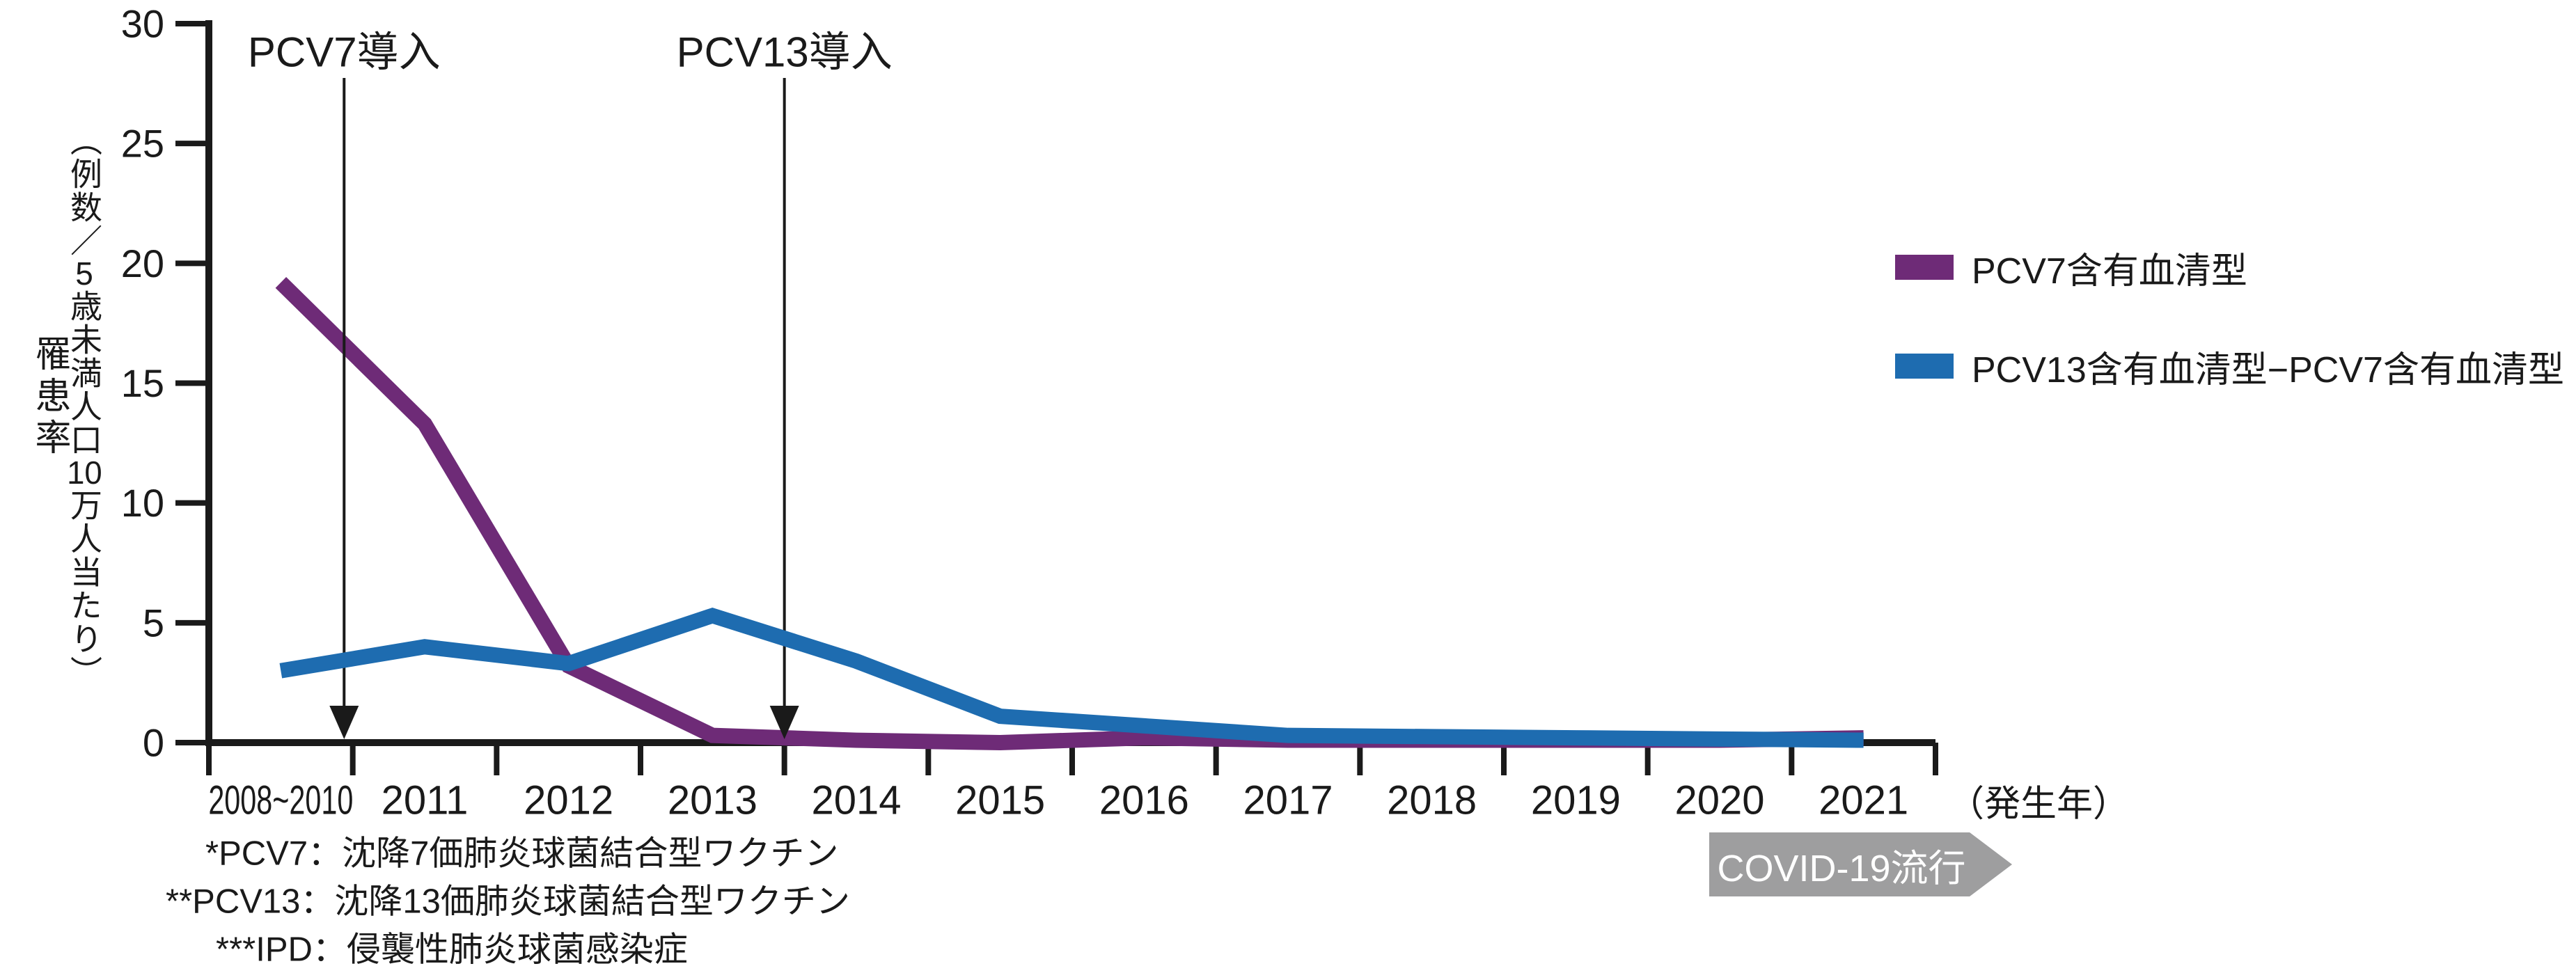  What do you see at coordinates (84, 374) in the screenshot?
I see `y-axis-title-part: 歳未満人口` at bounding box center [84, 374].